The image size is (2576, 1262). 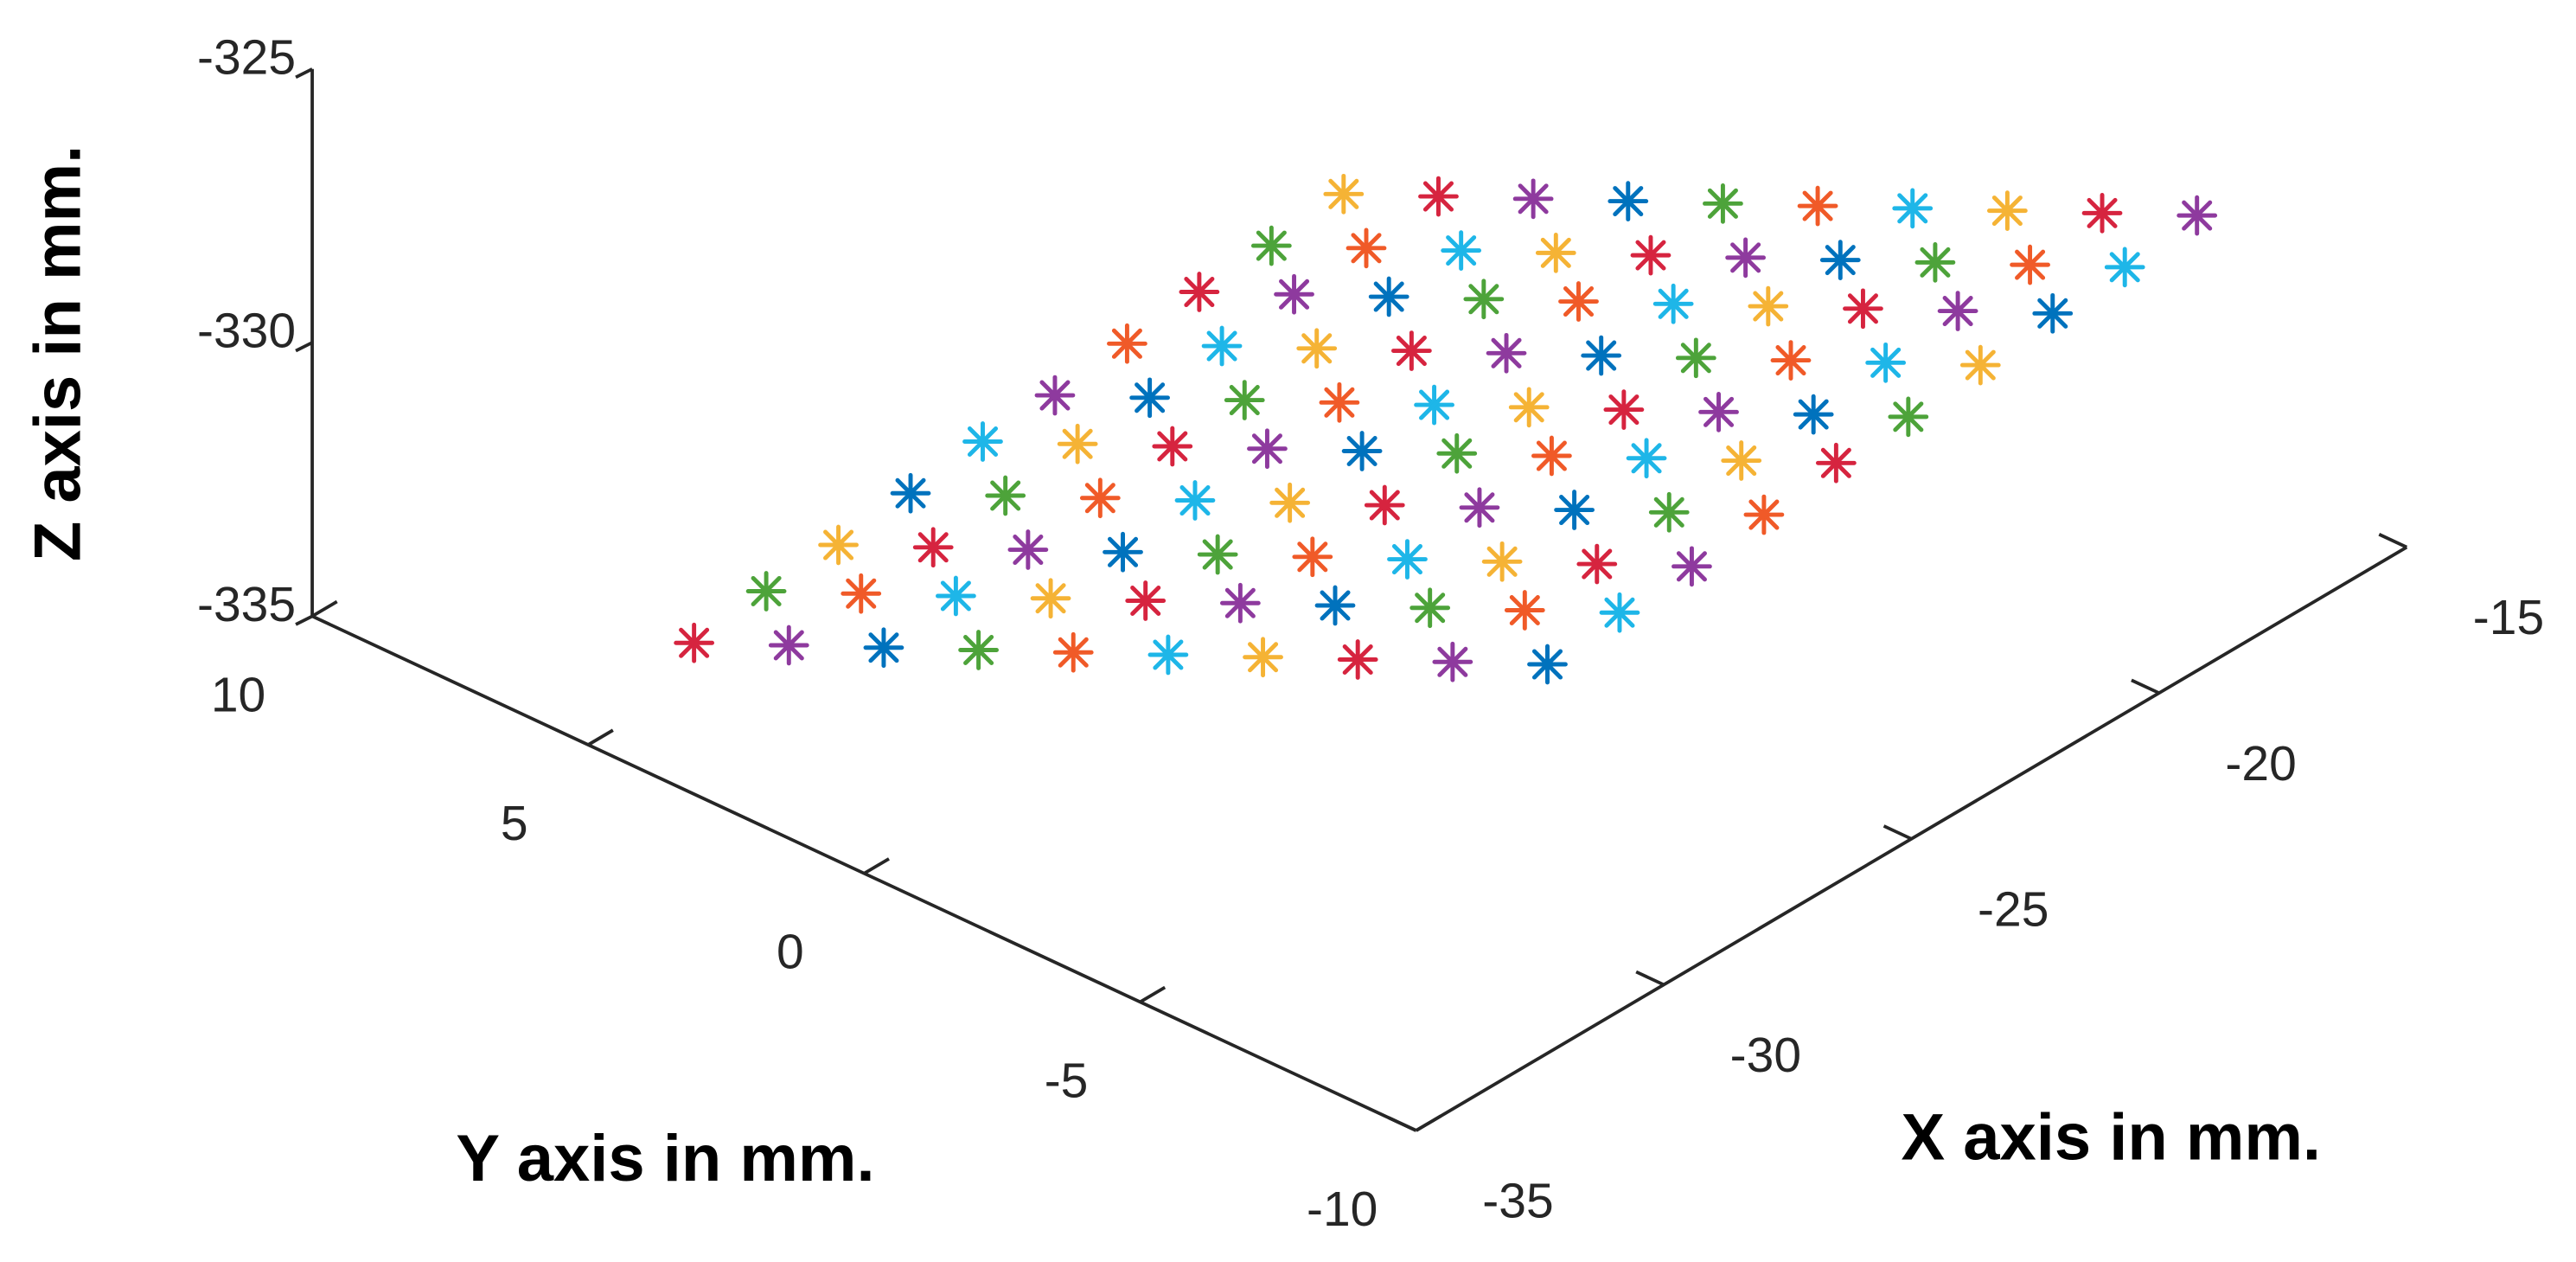 I want to click on z-tick-label: -330, so click(x=246, y=331).